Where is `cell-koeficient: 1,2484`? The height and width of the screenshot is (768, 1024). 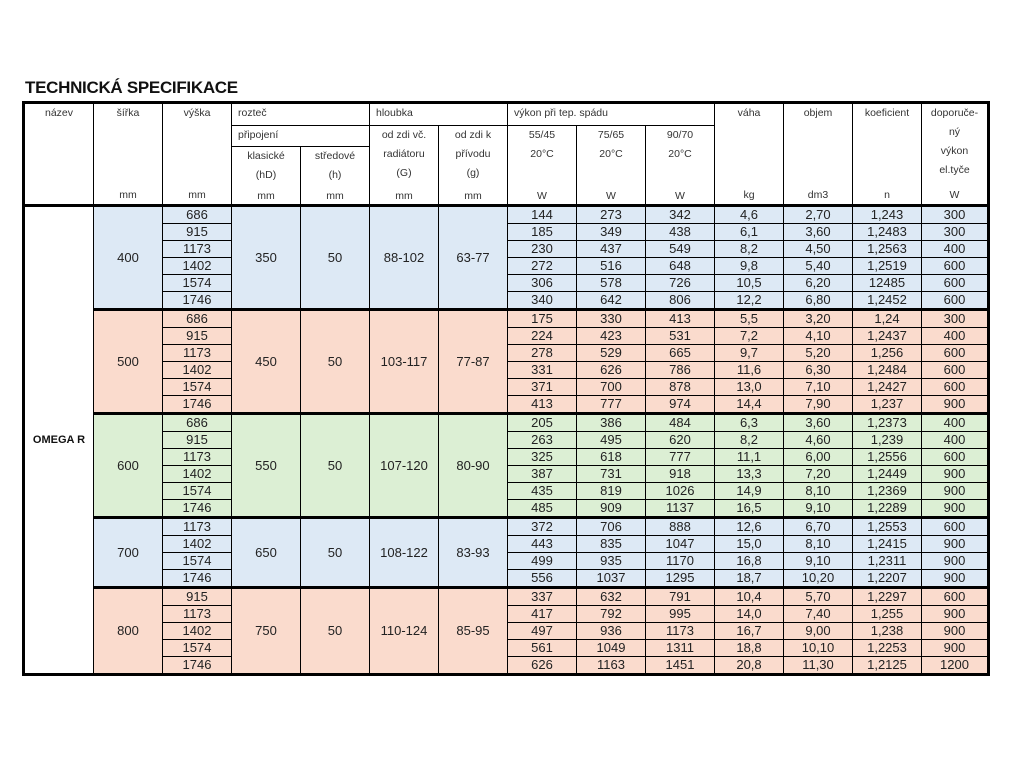
cell-koeficient: 1,2484 is located at coordinates (887, 370).